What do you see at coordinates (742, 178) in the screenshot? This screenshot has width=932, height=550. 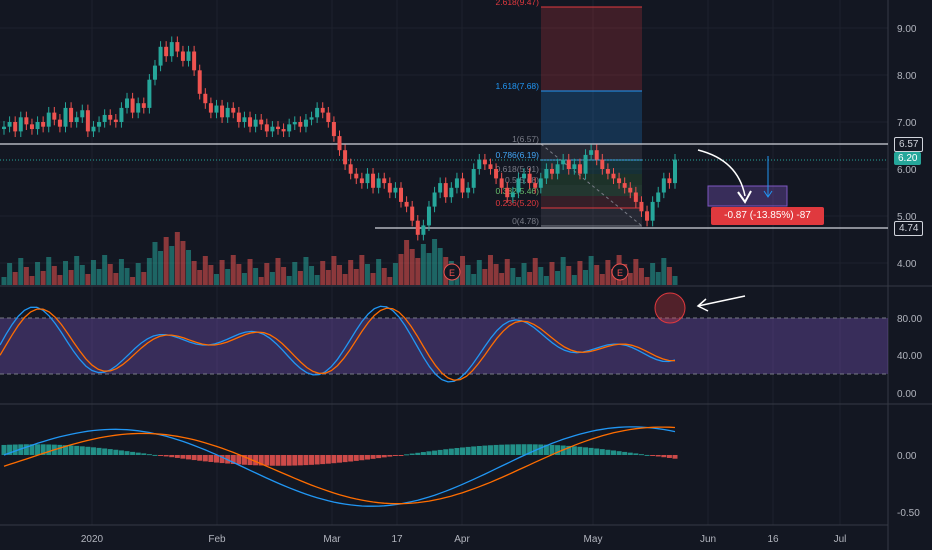 I see `projection-annotation` at bounding box center [742, 178].